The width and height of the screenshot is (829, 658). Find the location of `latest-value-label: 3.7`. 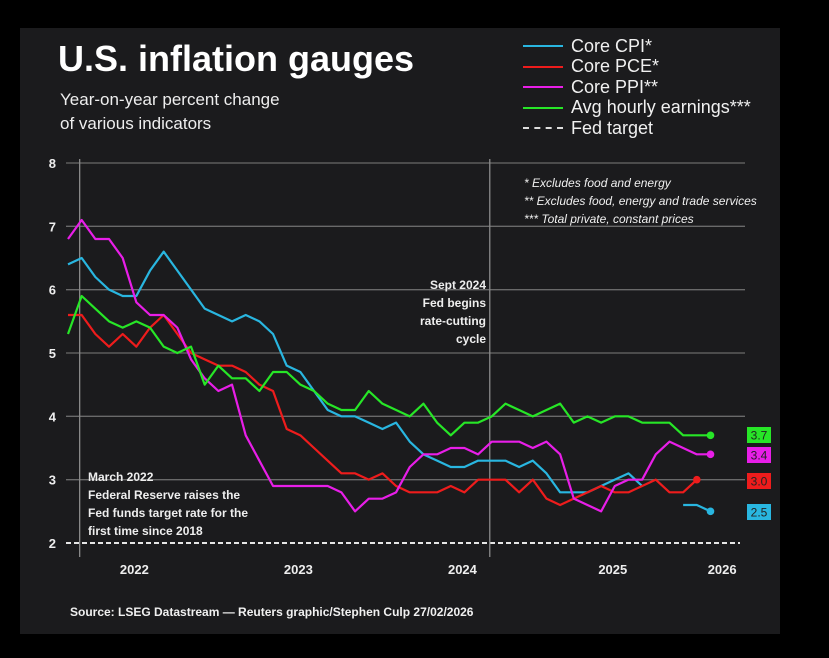

latest-value-label: 3.7 is located at coordinates (759, 436).